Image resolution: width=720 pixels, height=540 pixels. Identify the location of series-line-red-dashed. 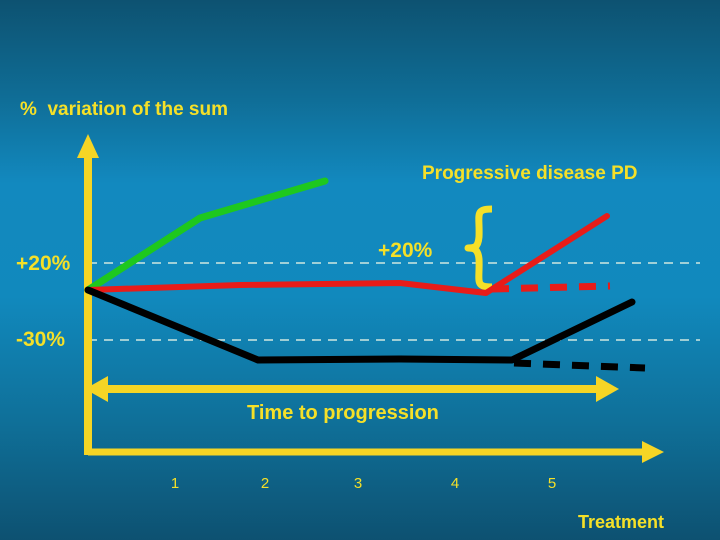
(551, 287).